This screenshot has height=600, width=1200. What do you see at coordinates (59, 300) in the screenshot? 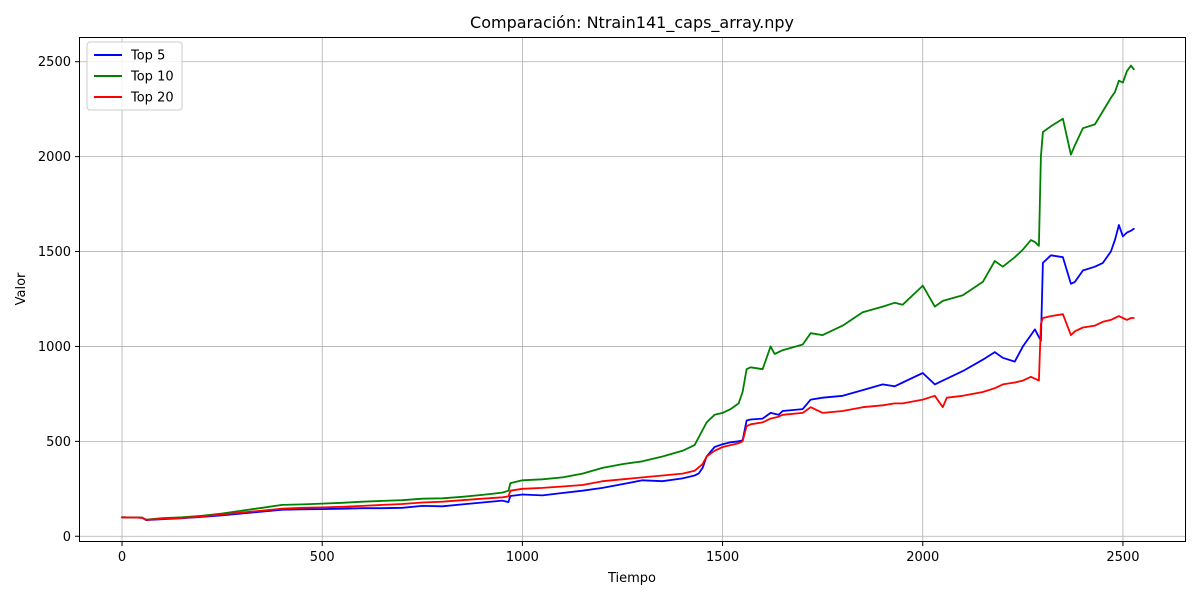
I see `y-axis-ticks: 0 500 1000 1500 2000 2500` at bounding box center [59, 300].